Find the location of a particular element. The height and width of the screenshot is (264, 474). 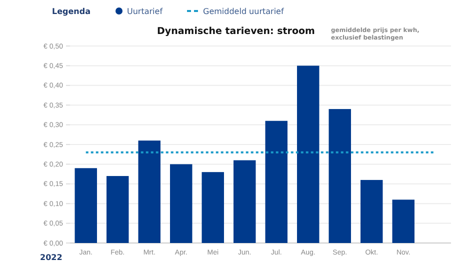

legend-title: Legenda is located at coordinates (71, 11).